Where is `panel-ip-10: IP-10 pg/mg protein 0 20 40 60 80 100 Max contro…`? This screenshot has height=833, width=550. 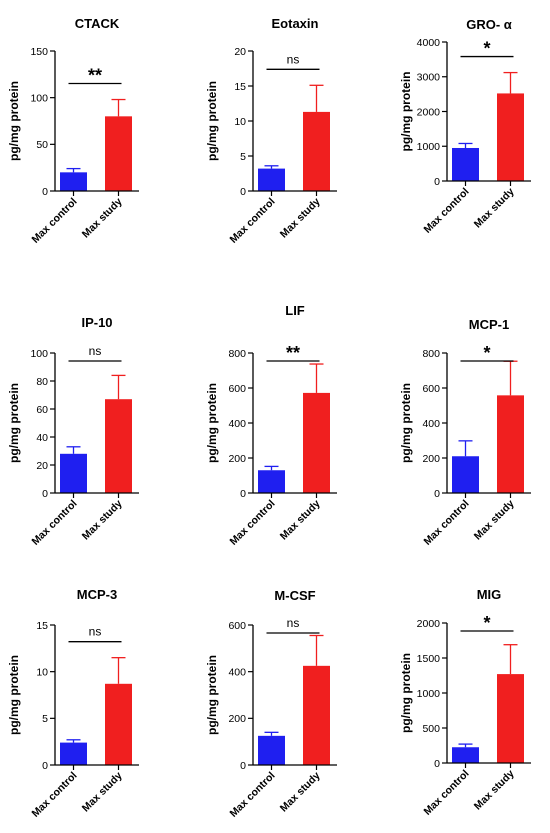
panel-ip-10: IP-10 pg/mg protein 0 20 40 60 80 100 Max contro… is located at coordinates (73, 431).